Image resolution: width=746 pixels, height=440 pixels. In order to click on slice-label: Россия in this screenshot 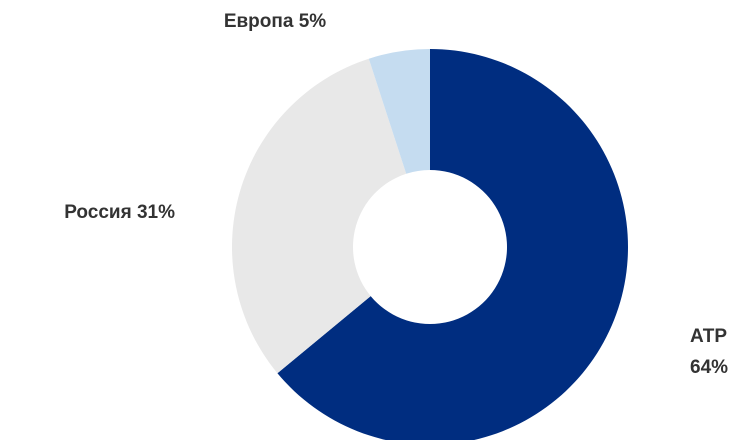, I will do `click(97, 212)`.